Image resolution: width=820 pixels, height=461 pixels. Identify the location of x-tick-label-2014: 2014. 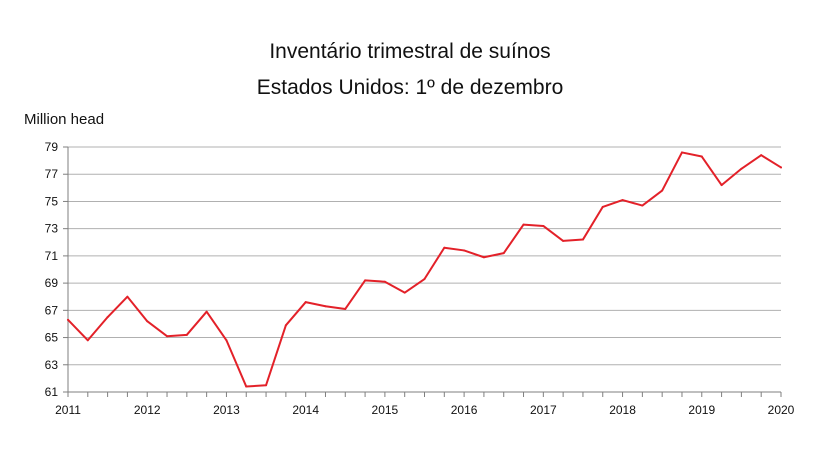
(305, 410).